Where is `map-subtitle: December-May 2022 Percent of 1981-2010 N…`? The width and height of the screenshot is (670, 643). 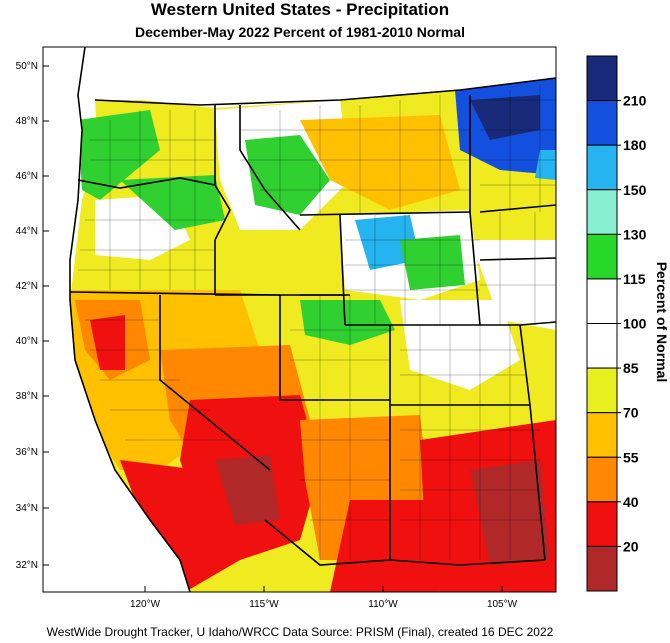 map-subtitle: December-May 2022 Percent of 1981-2010 N… is located at coordinates (300, 32).